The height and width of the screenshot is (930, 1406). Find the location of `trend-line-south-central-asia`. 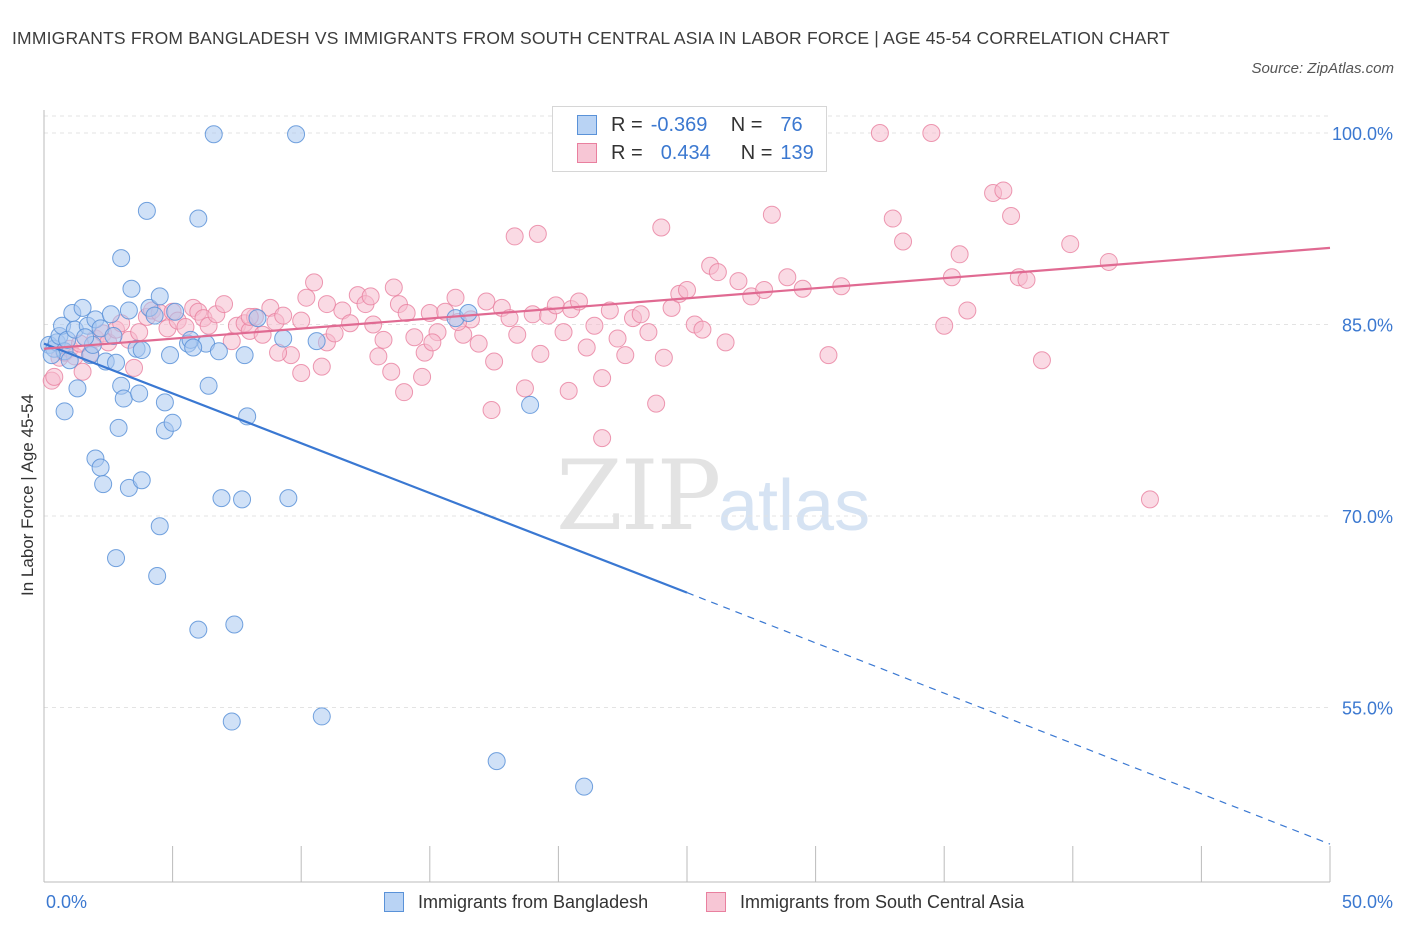

trend-line-south-central-asia is located at coordinates (687, 298).